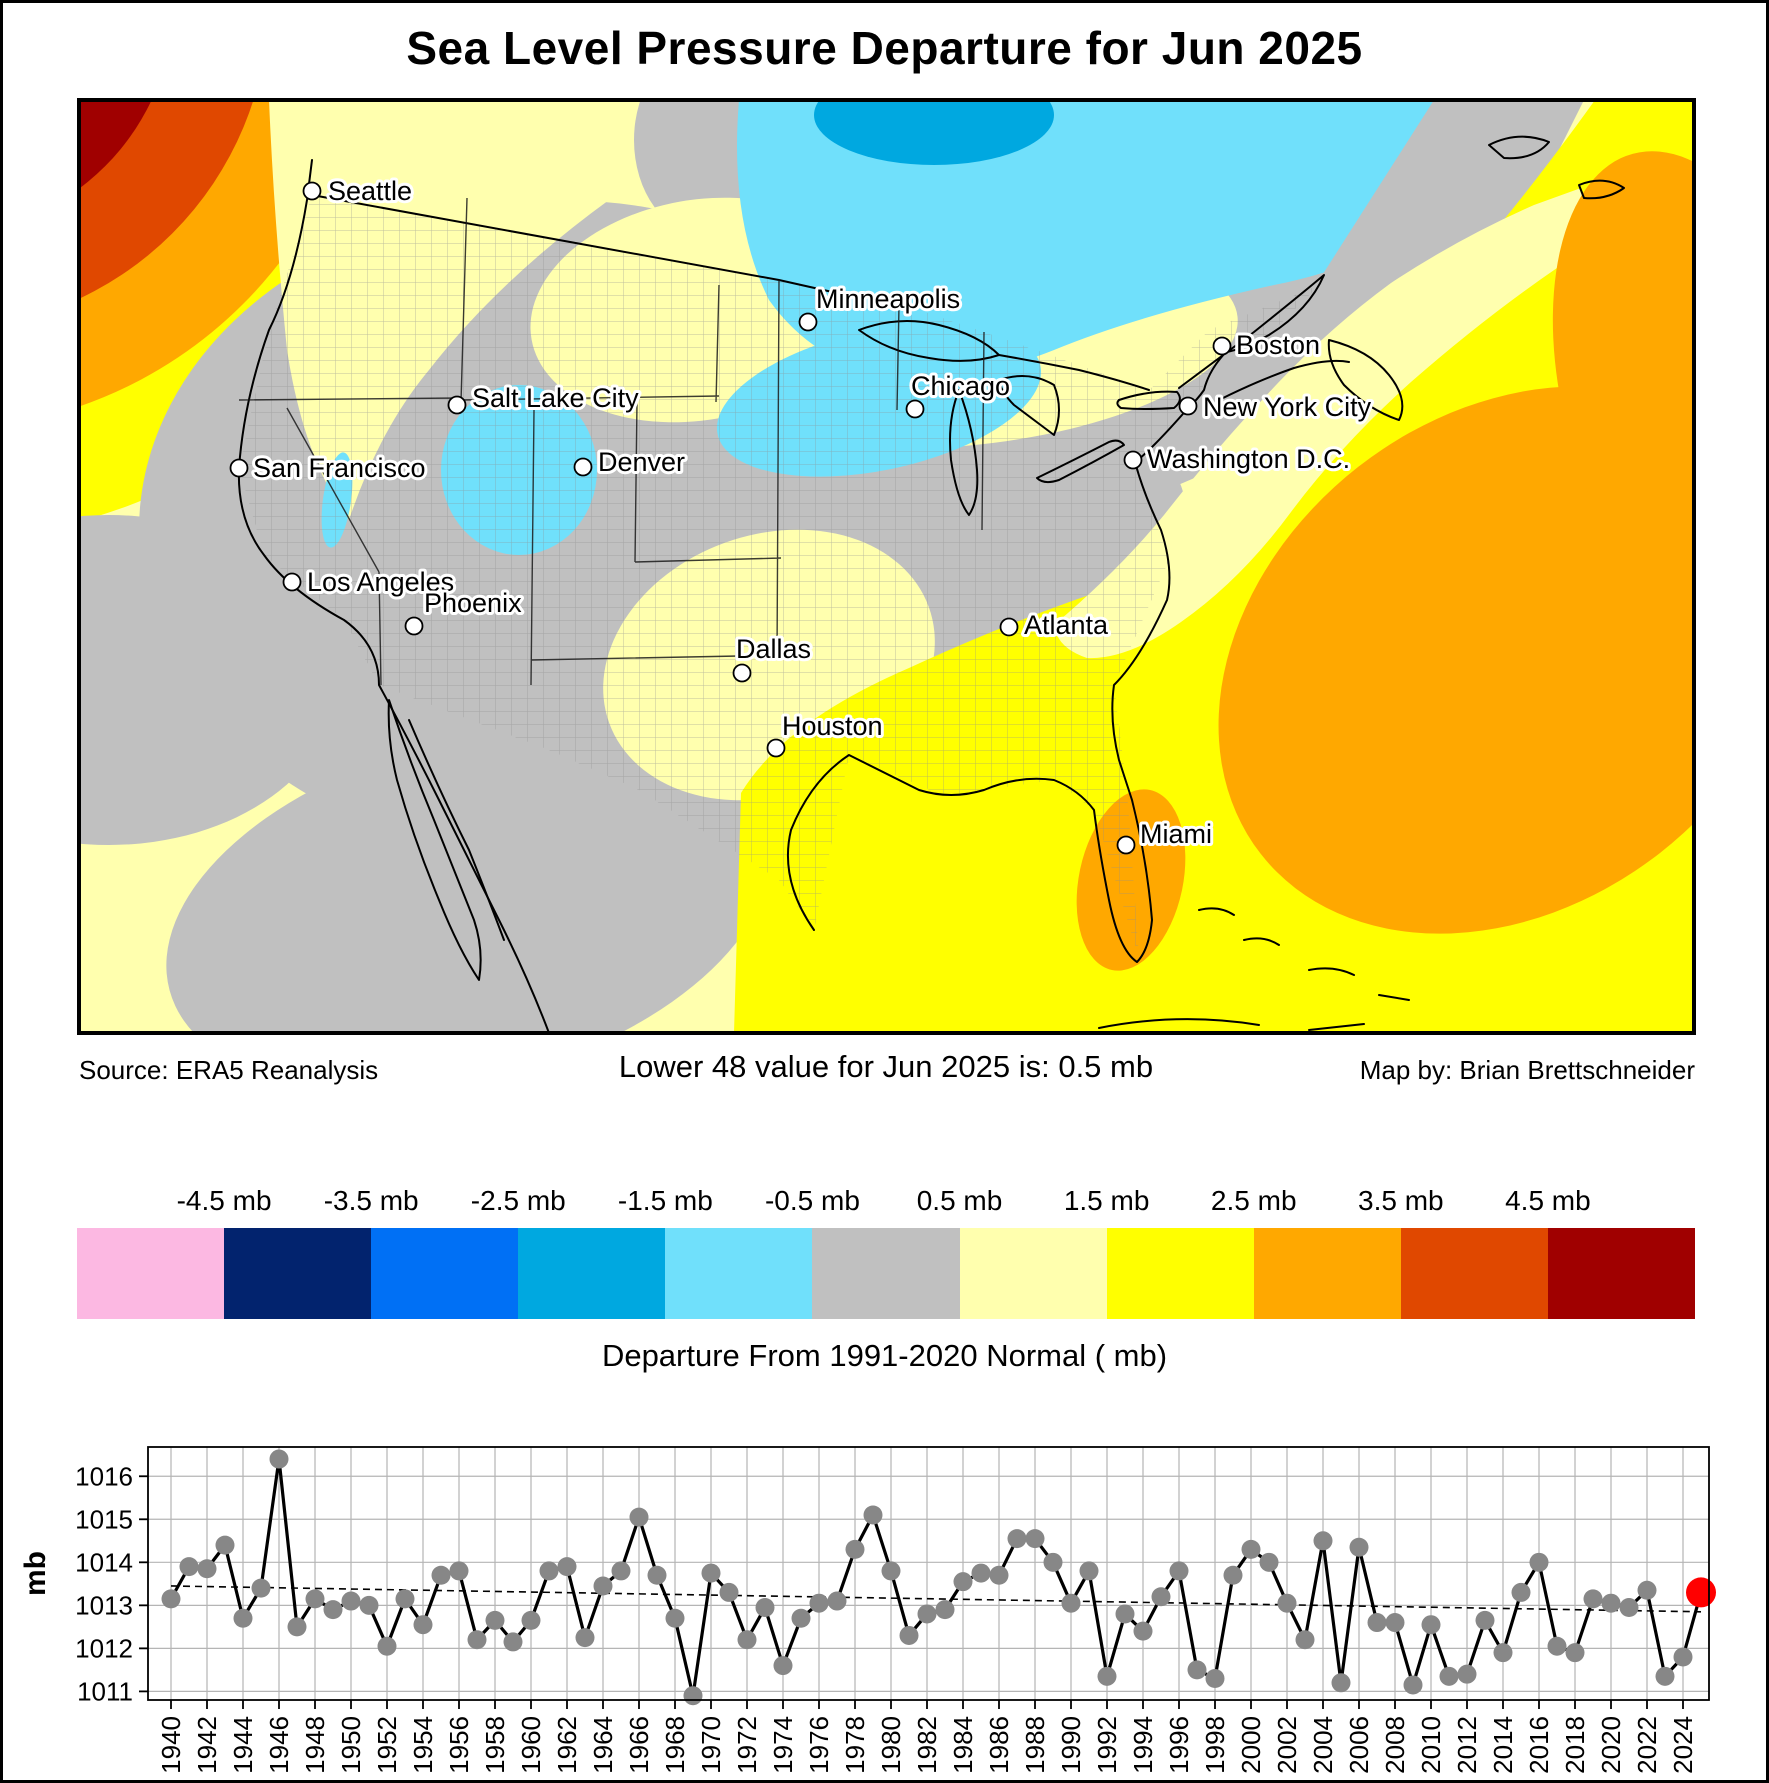 The height and width of the screenshot is (1783, 1769). Describe the element at coordinates (351, 1745) in the screenshot. I see `x-tick-label: 1950` at that location.